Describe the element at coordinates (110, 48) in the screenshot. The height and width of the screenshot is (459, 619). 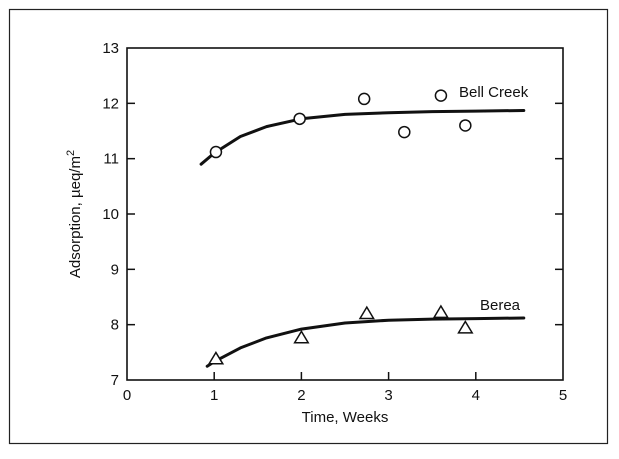
I see `y-tick-label-13: 13` at that location.